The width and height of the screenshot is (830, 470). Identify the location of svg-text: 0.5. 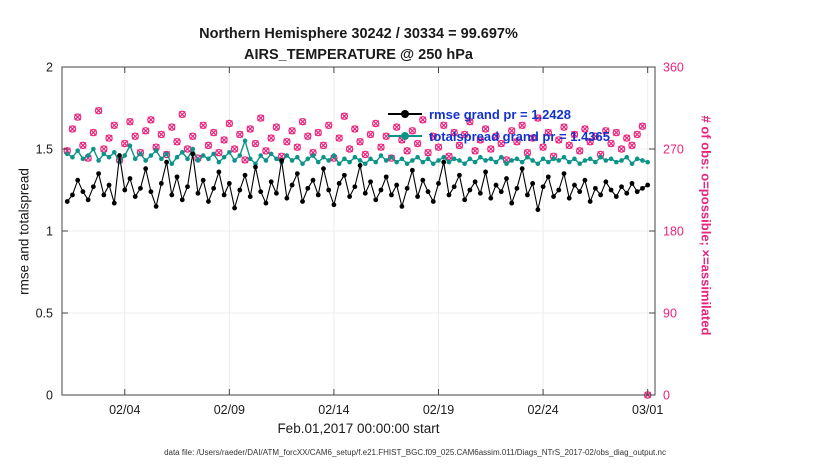
(44, 314).